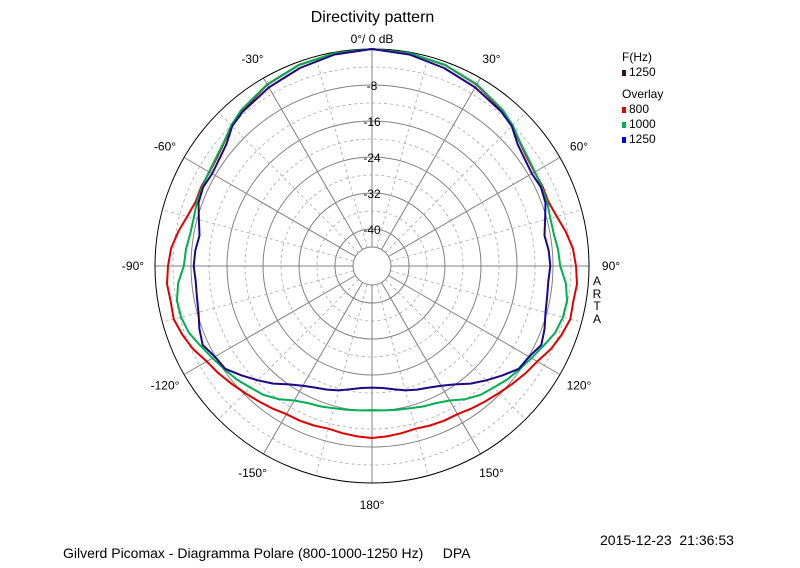 Image resolution: width=800 pixels, height=568 pixels. I want to click on footer-timestamp: 2015-12-23 21:36:53, so click(667, 540).